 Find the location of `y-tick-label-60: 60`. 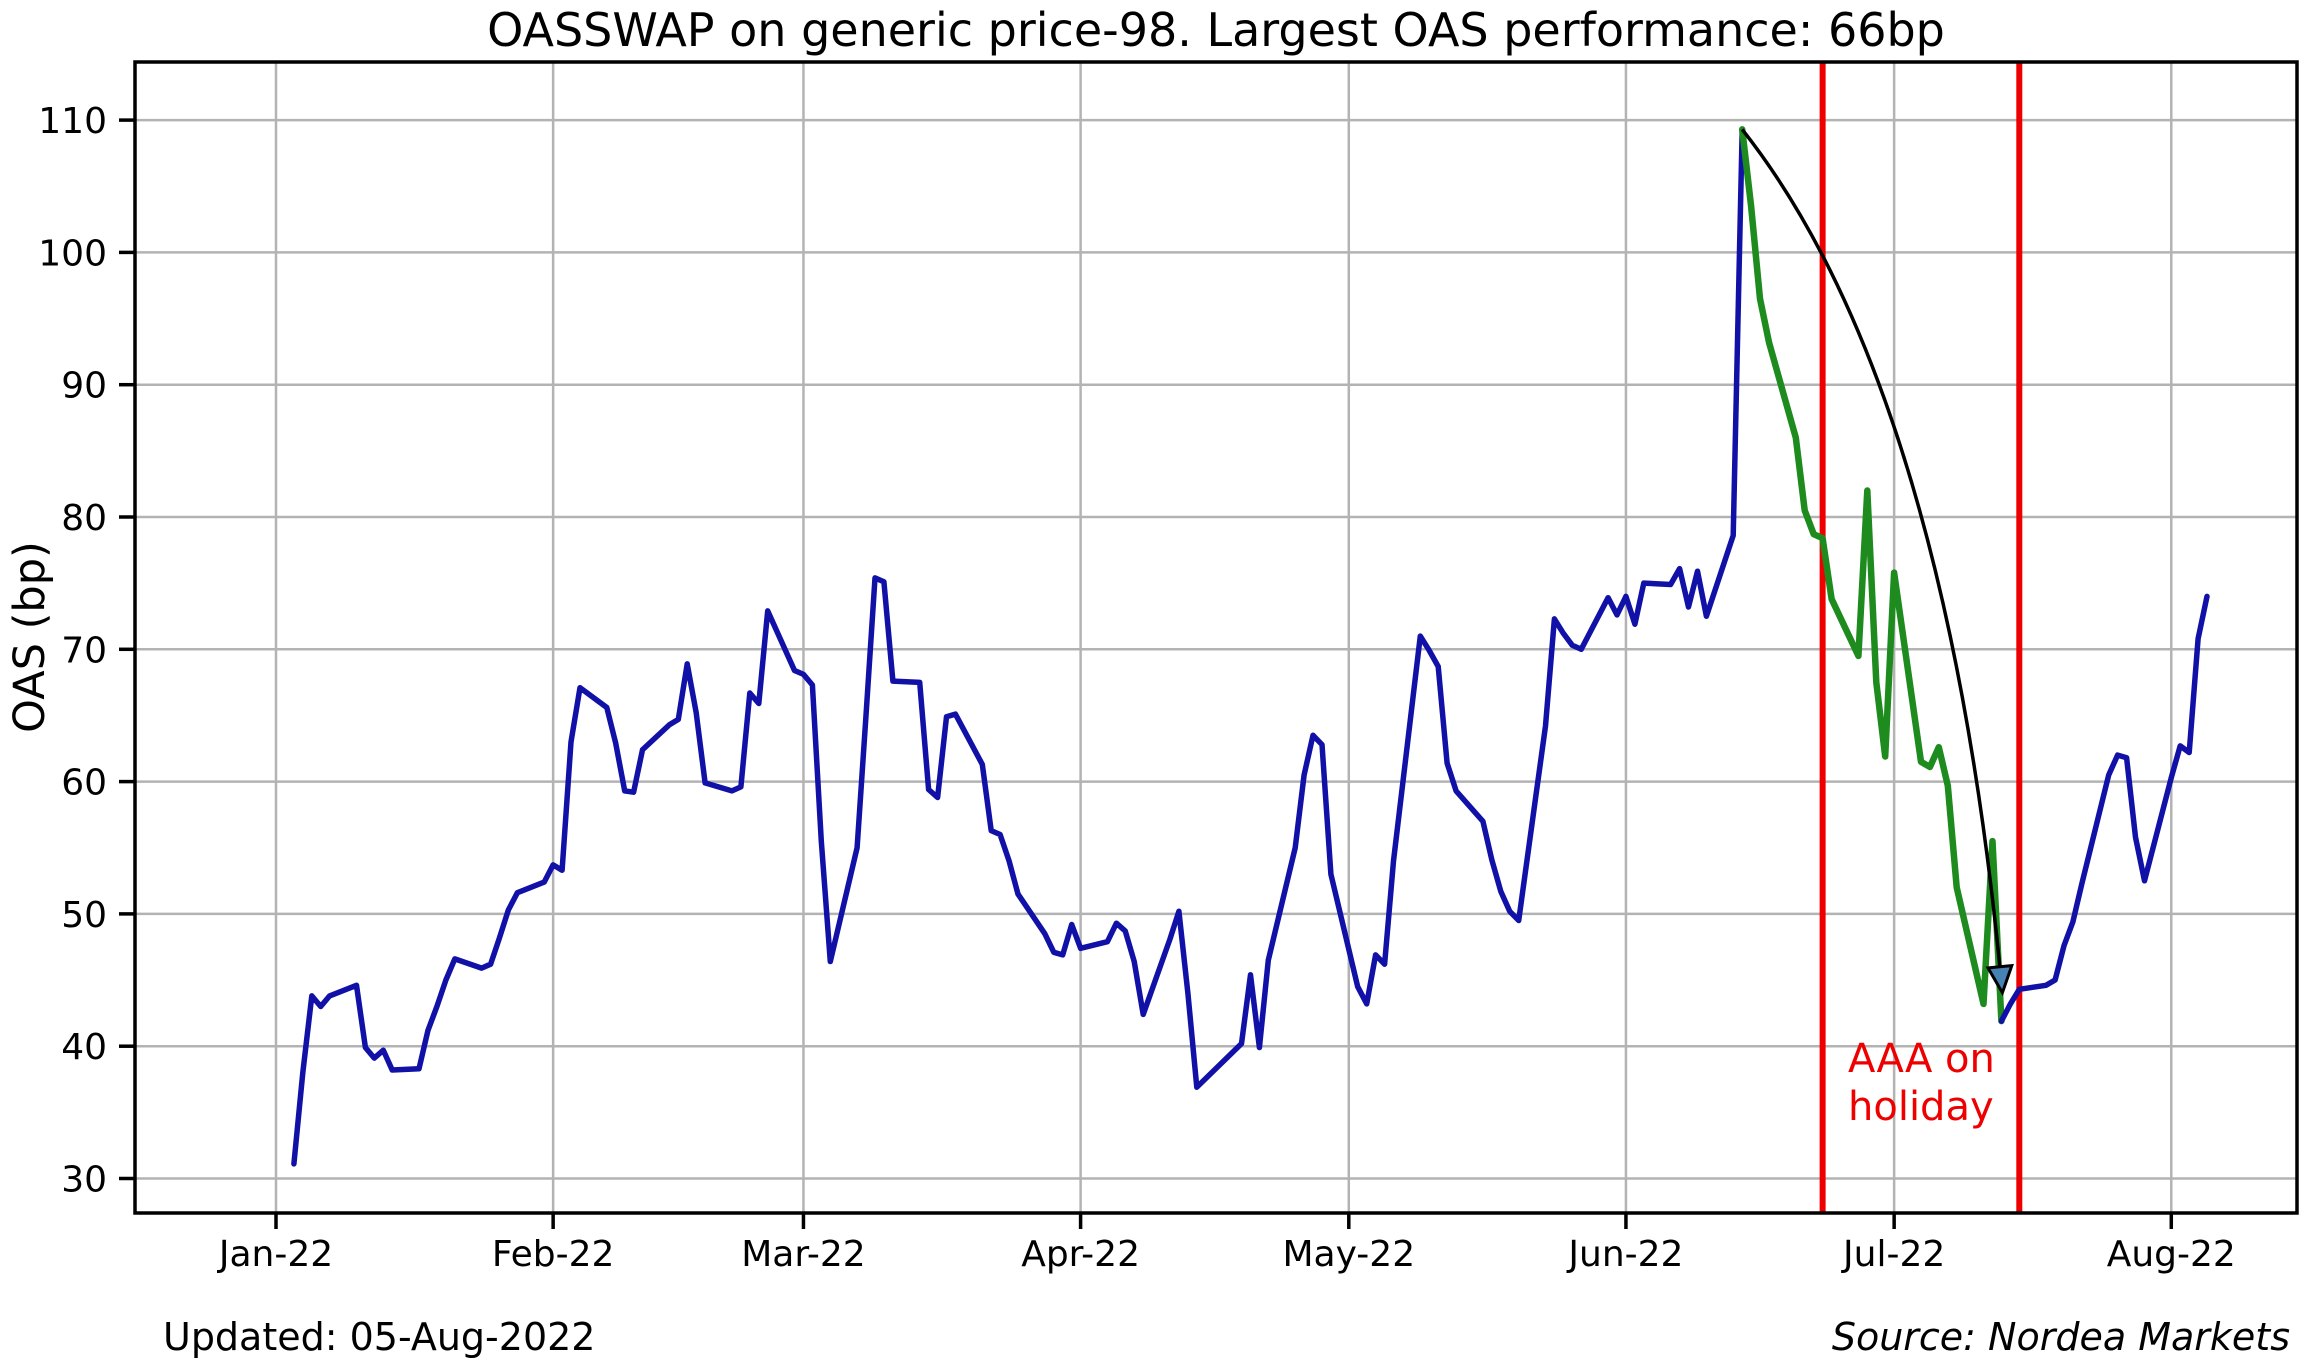

y-tick-label-60: 60 is located at coordinates (84, 783).